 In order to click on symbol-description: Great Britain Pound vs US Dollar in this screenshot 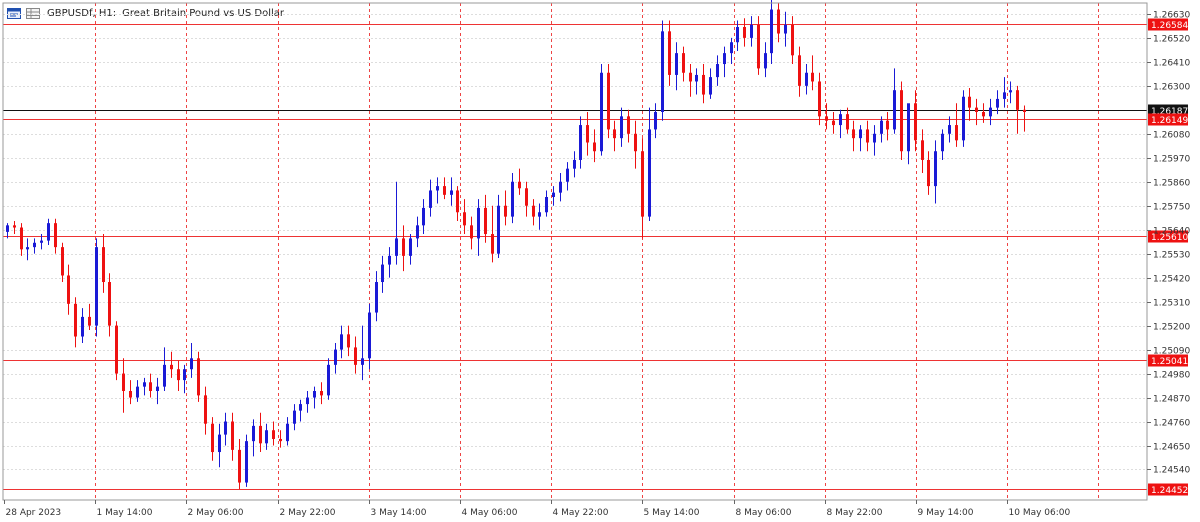, I will do `click(203, 13)`.